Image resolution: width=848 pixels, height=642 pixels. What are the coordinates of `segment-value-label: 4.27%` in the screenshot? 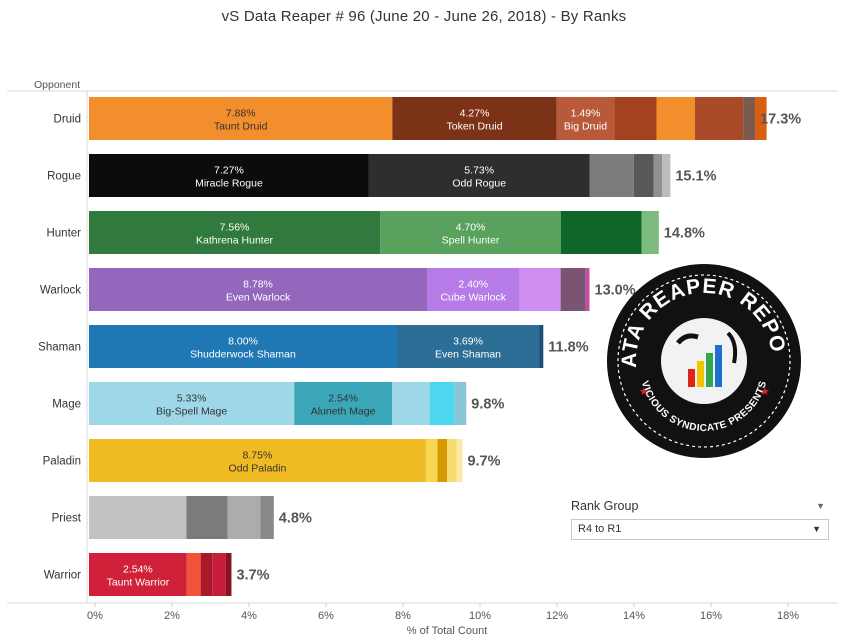 It's located at (475, 114).